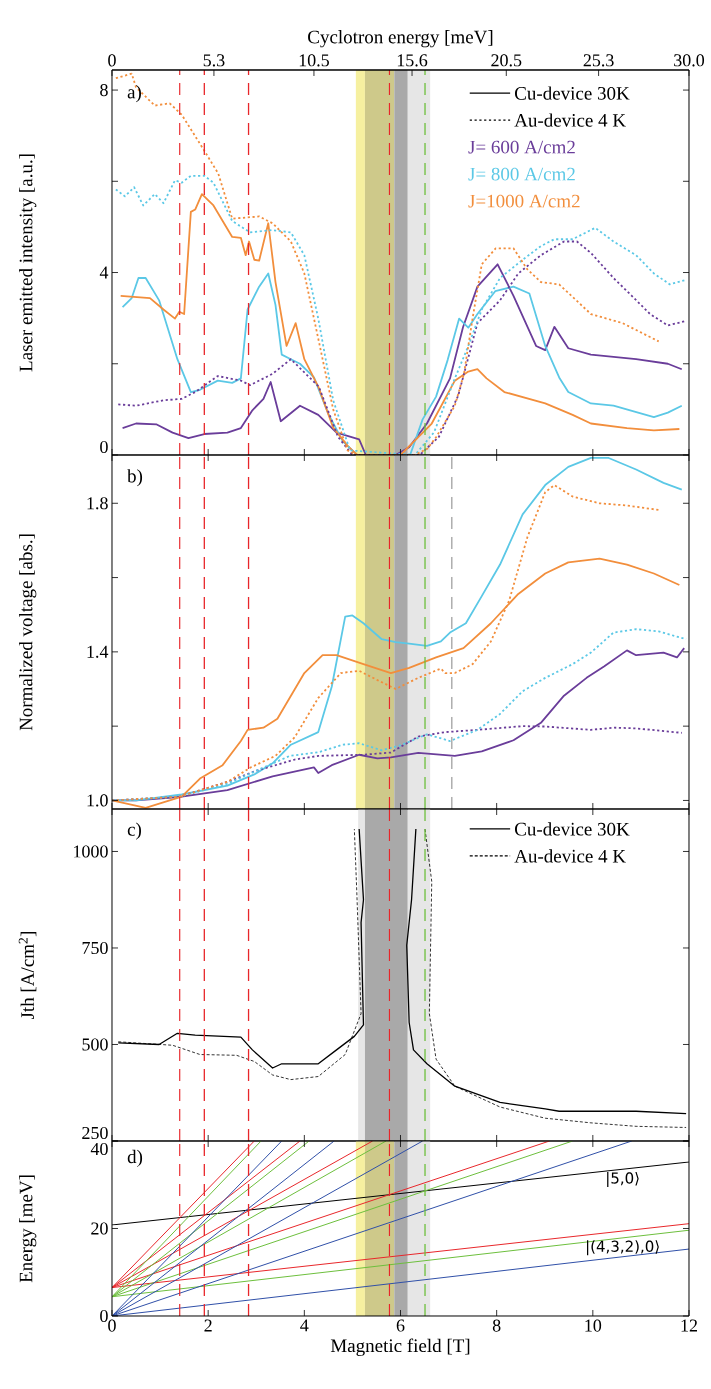  I want to click on y-tick-label: 1.8, so click(97, 503).